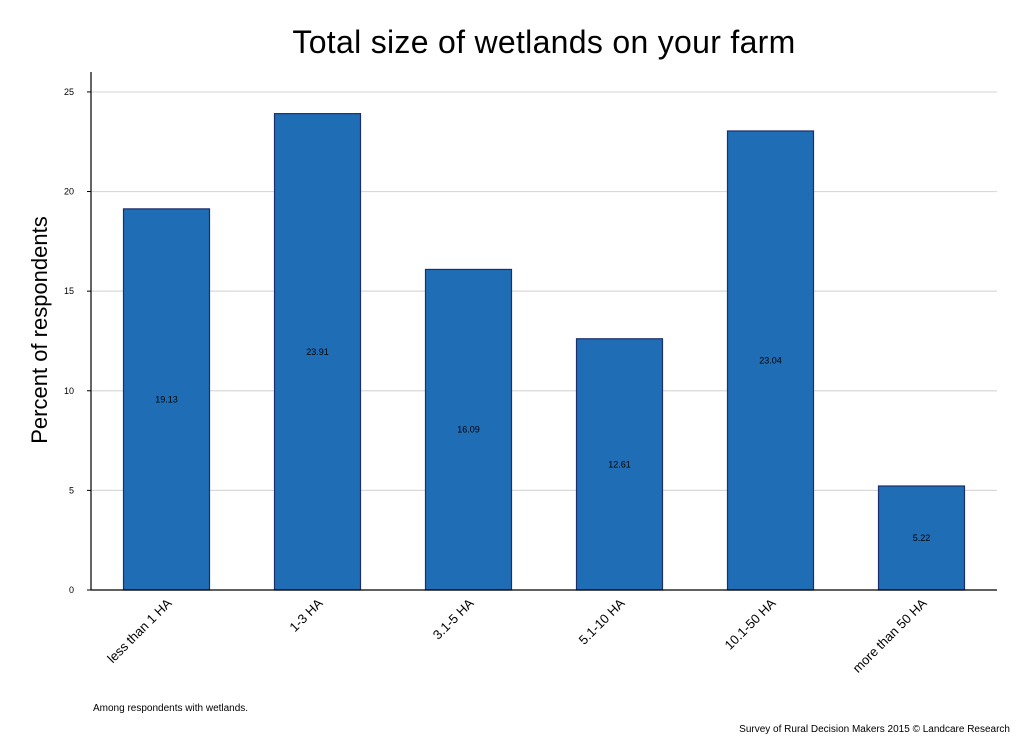 This screenshot has height=745, width=1024. I want to click on y-tick-label: 0, so click(71, 590).